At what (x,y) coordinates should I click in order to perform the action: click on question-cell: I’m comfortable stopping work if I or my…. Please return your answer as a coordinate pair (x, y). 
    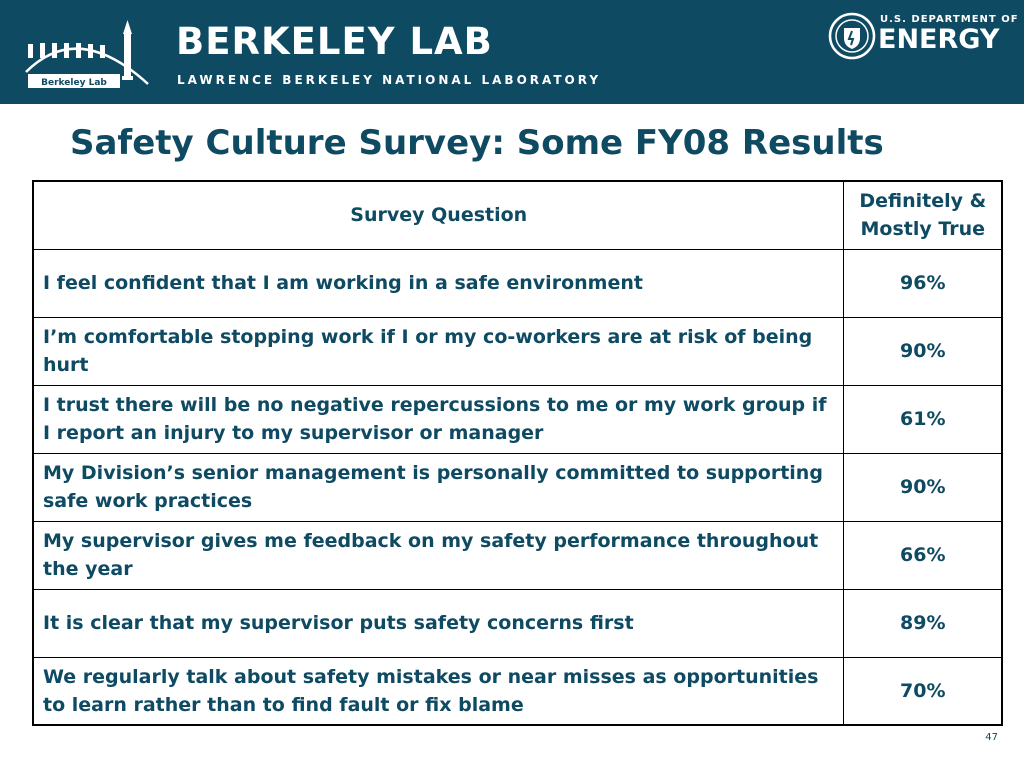
    Looking at the image, I should click on (438, 351).